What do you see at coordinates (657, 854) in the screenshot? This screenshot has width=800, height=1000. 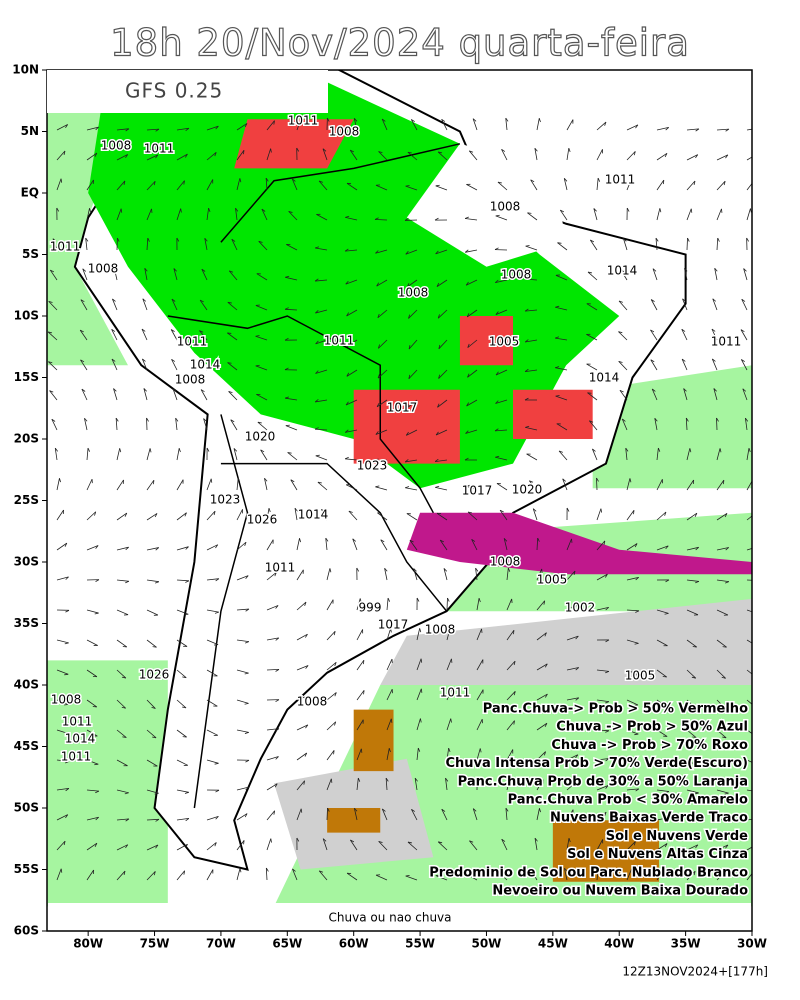 I see `legend-item: Sol e Nuvens Altas Cinza` at bounding box center [657, 854].